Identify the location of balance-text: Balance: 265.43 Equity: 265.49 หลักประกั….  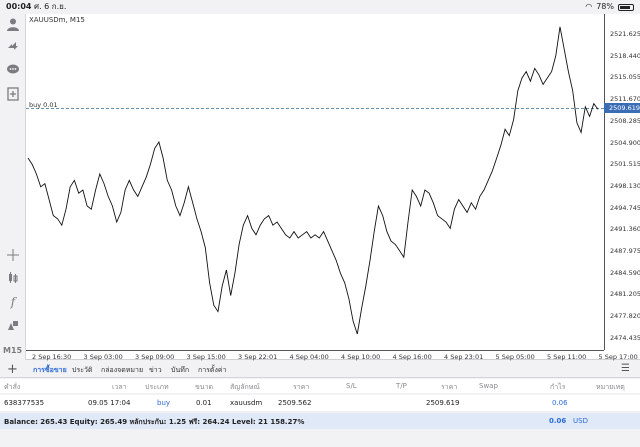
(154, 422).